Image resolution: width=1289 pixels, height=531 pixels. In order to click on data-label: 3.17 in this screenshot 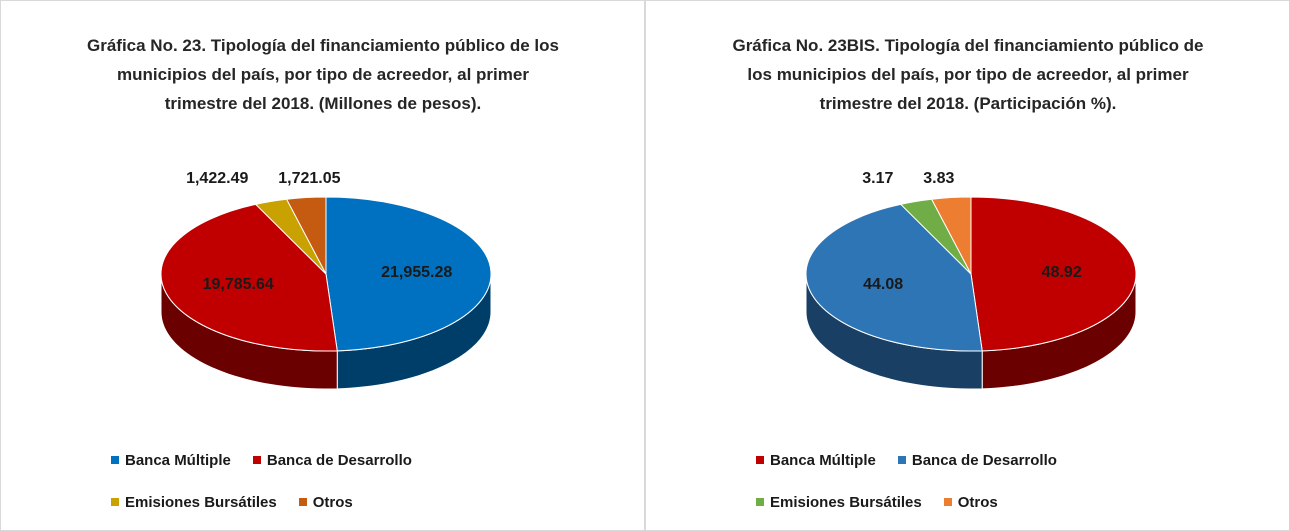, I will do `click(877, 178)`.